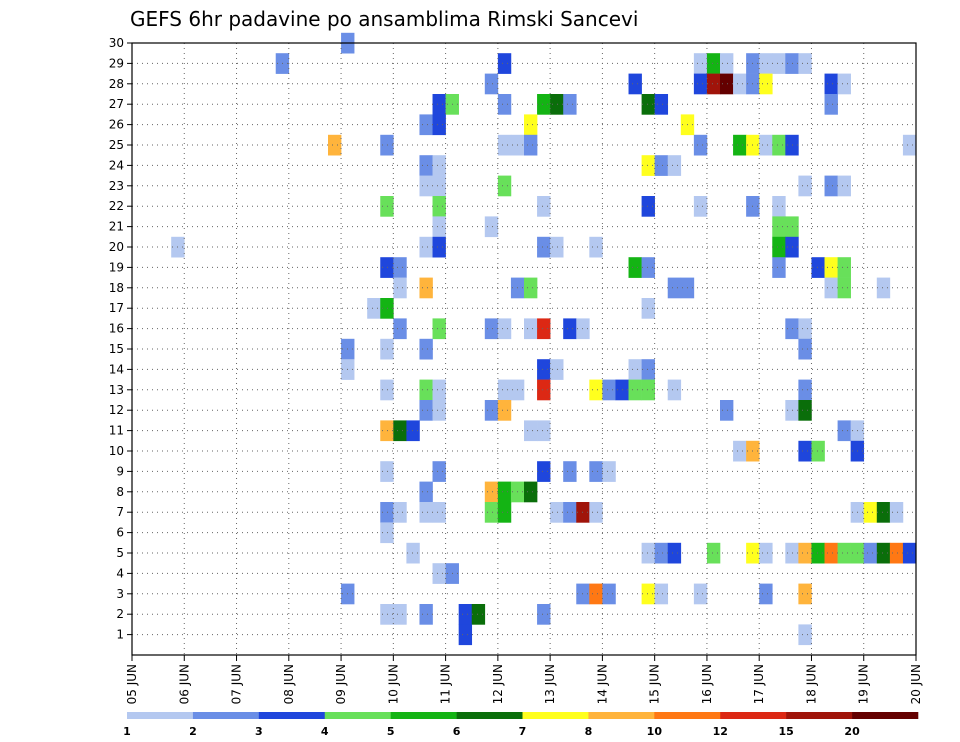 This screenshot has width=960, height=742. I want to click on y-tick-label: 11, so click(116, 431).